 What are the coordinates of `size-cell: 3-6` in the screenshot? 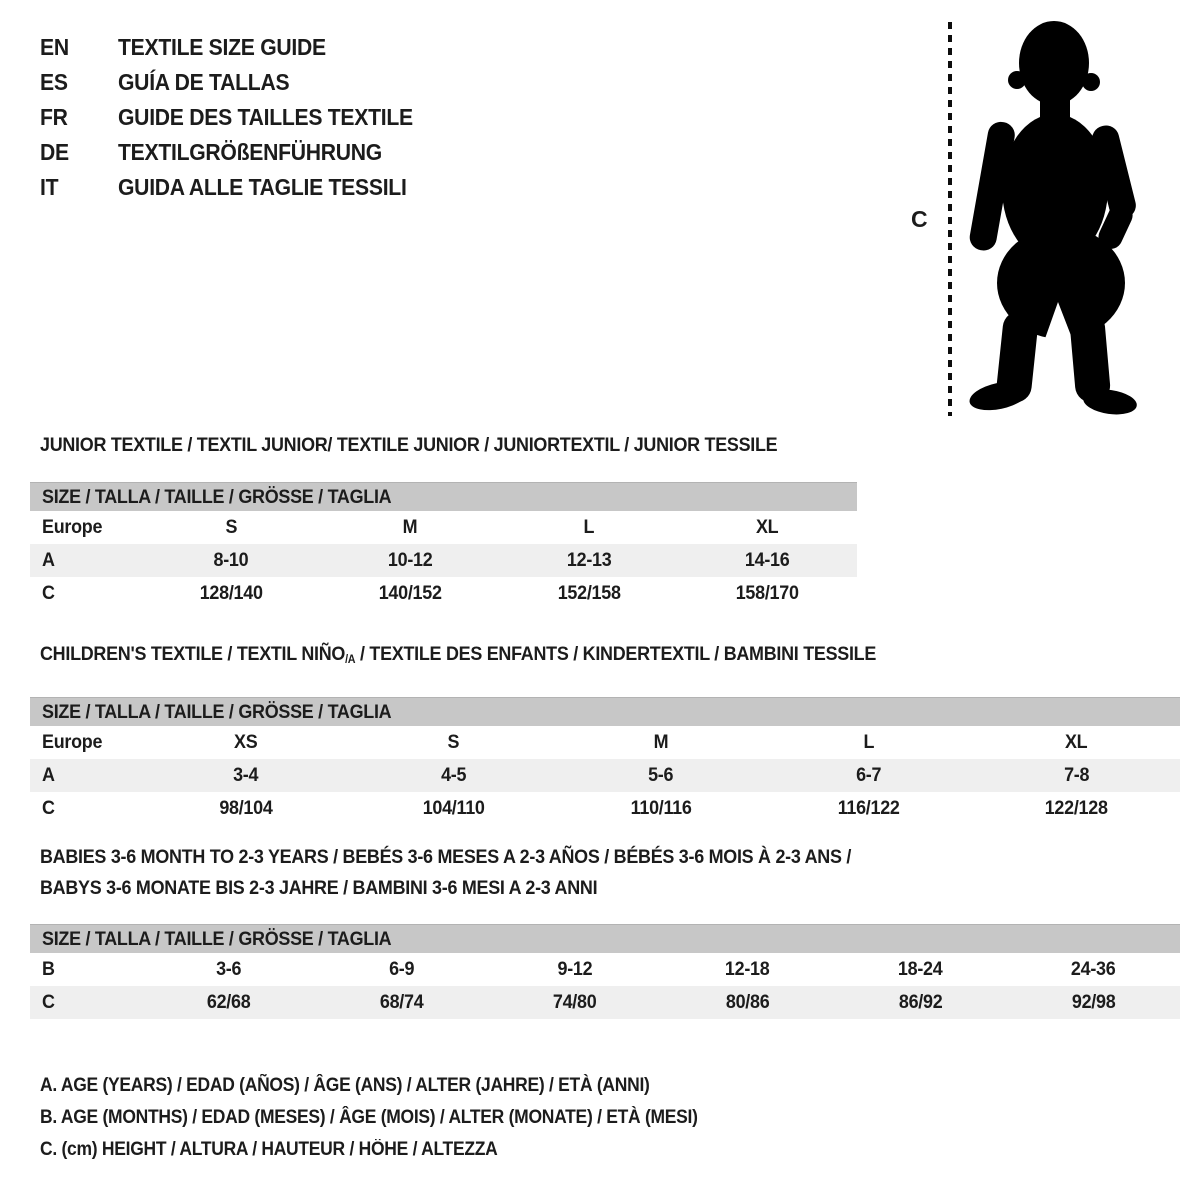 It's located at (228, 969).